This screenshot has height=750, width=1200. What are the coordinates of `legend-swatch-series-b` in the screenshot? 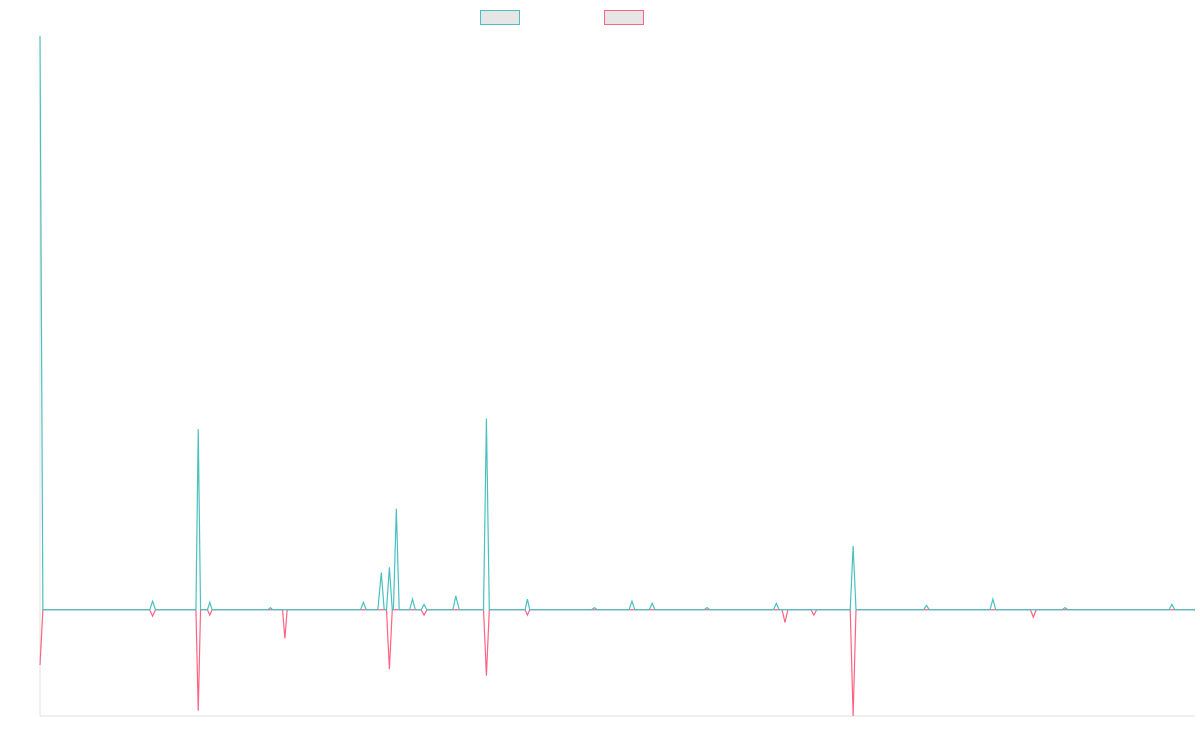 It's located at (624, 17).